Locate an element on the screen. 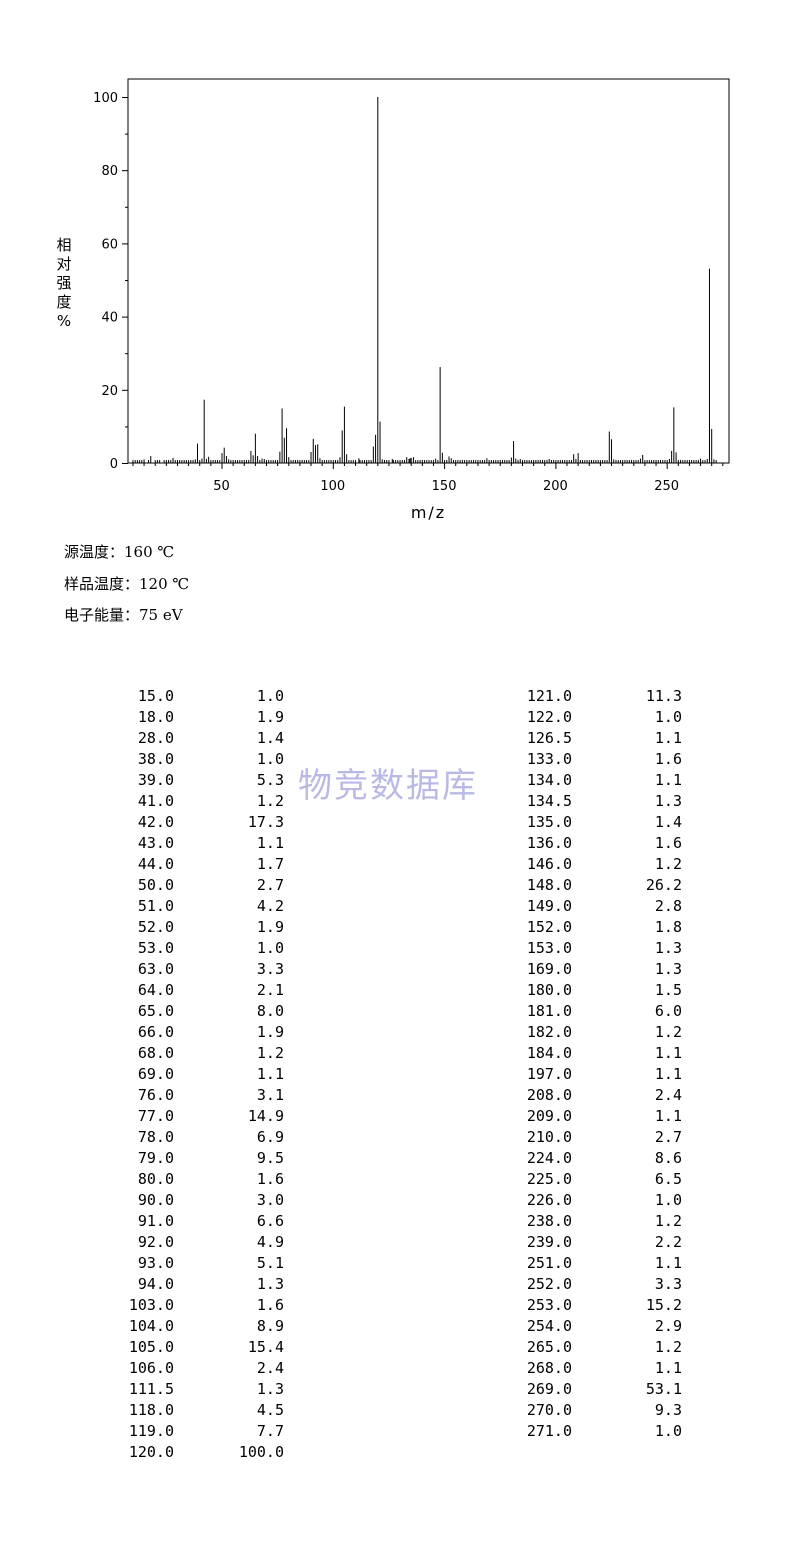 This screenshot has height=1559, width=794. table-row: 120.0 100.0 is located at coordinates (142, 1452).